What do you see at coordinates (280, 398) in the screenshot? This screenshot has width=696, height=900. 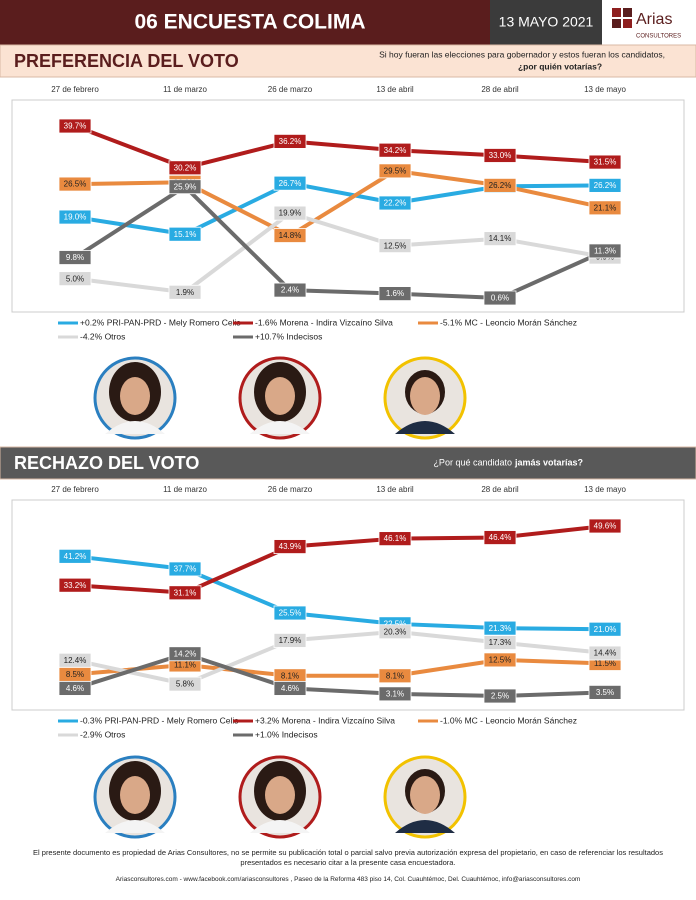 I see `candidate-photos` at bounding box center [280, 398].